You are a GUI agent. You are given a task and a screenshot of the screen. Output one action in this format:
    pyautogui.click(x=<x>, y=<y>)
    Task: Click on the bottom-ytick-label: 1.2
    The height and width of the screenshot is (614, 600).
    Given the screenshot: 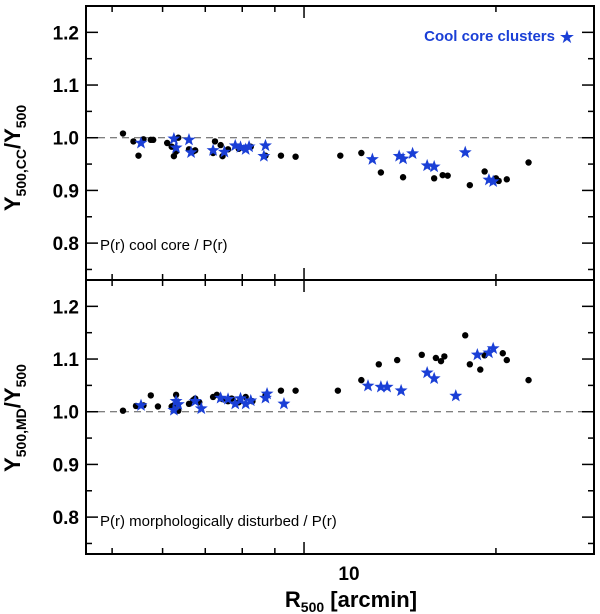 What is the action you would take?
    pyautogui.click(x=66, y=307)
    